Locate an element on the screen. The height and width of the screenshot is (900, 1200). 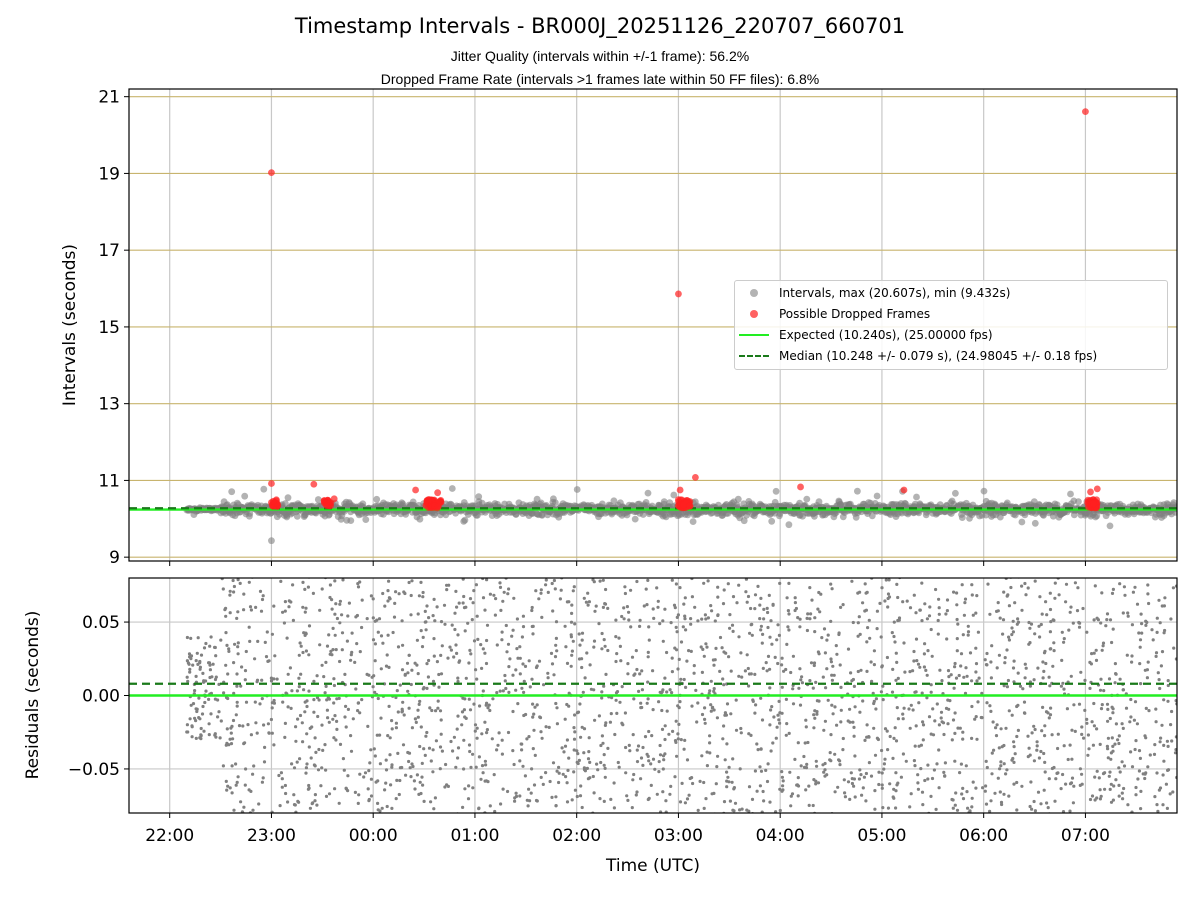
x-tick-label: 05:00 is located at coordinates (881, 836).